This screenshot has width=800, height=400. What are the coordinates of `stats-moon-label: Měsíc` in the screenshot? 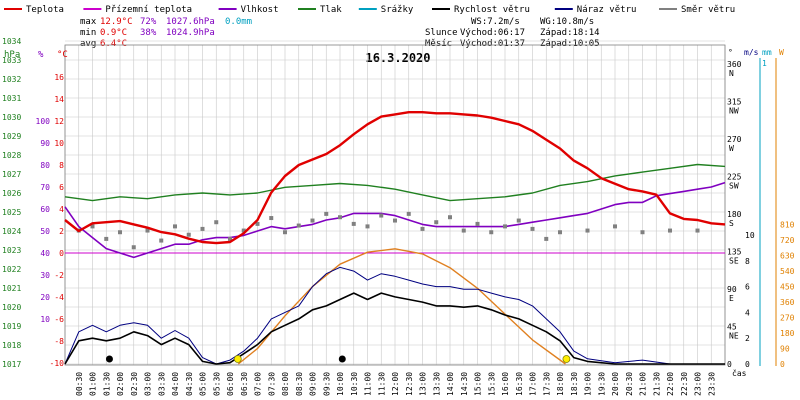 It's located at (438, 44).